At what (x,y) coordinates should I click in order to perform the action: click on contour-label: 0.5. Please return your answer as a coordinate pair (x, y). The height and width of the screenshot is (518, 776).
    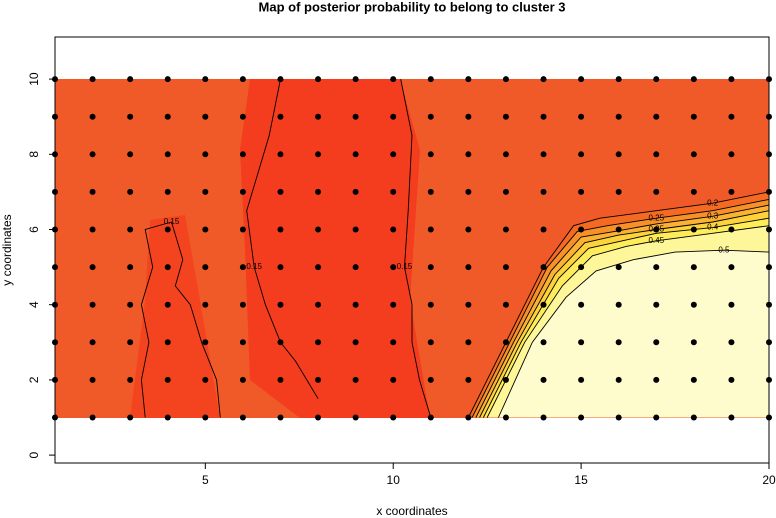
    Looking at the image, I should click on (724, 249).